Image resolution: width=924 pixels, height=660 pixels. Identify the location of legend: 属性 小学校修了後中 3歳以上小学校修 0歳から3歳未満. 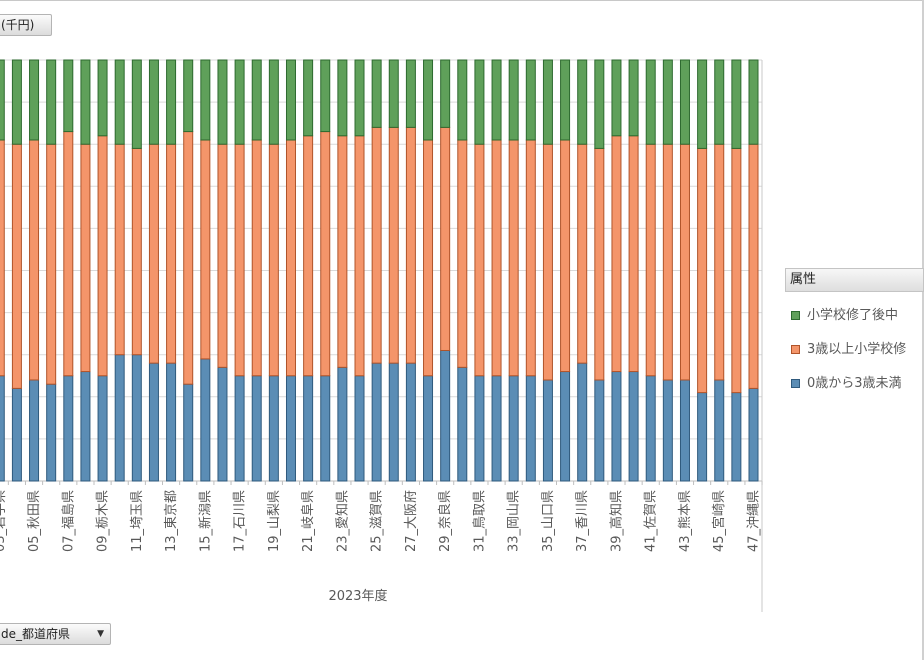
(854, 331).